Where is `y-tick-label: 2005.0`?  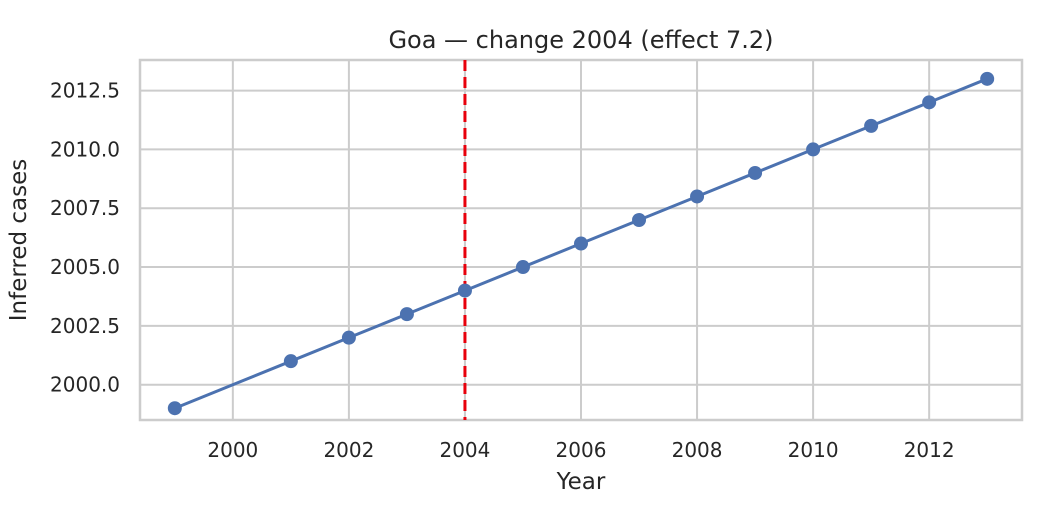 y-tick-label: 2005.0 is located at coordinates (85, 267).